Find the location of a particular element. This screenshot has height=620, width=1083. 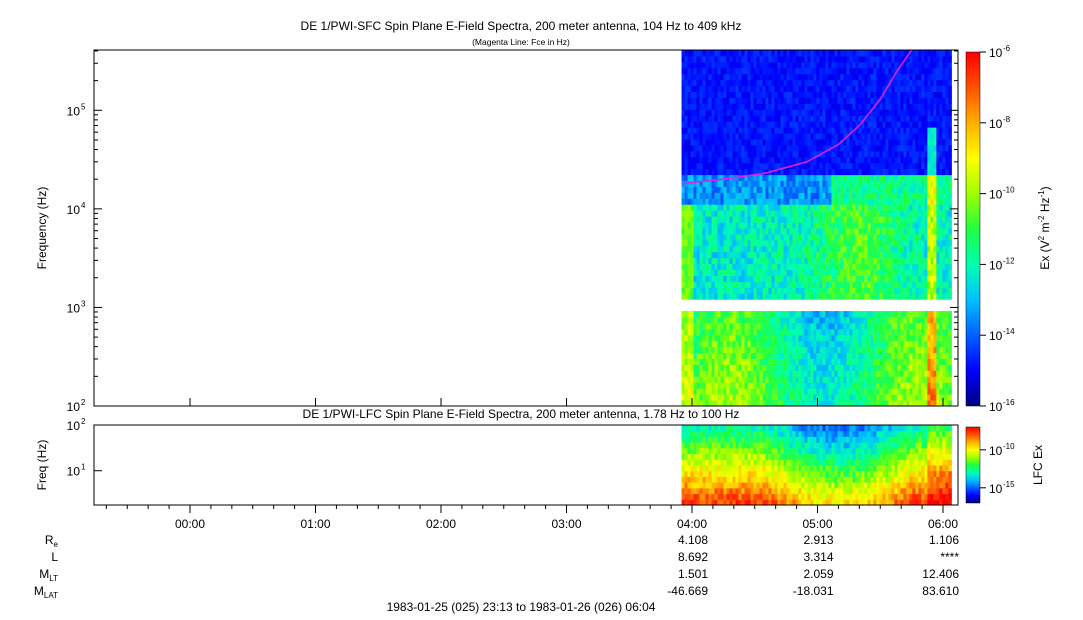

ephem-value-0-2: 1.106 is located at coordinates (944, 540).